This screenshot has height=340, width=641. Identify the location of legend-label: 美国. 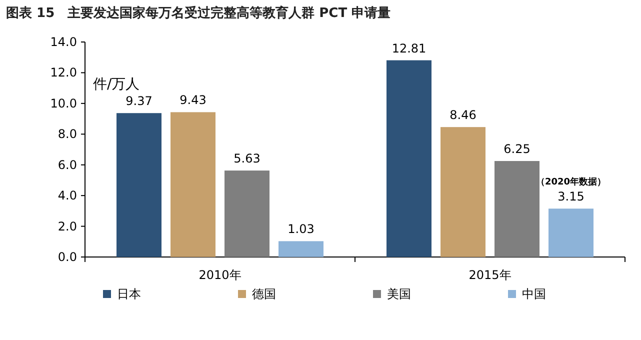
(399, 294).